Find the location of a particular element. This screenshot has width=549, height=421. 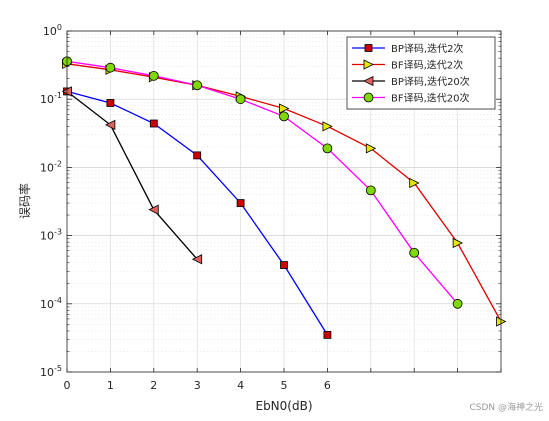

legend-entry: BP译码,迭代20次 is located at coordinates (411, 81).